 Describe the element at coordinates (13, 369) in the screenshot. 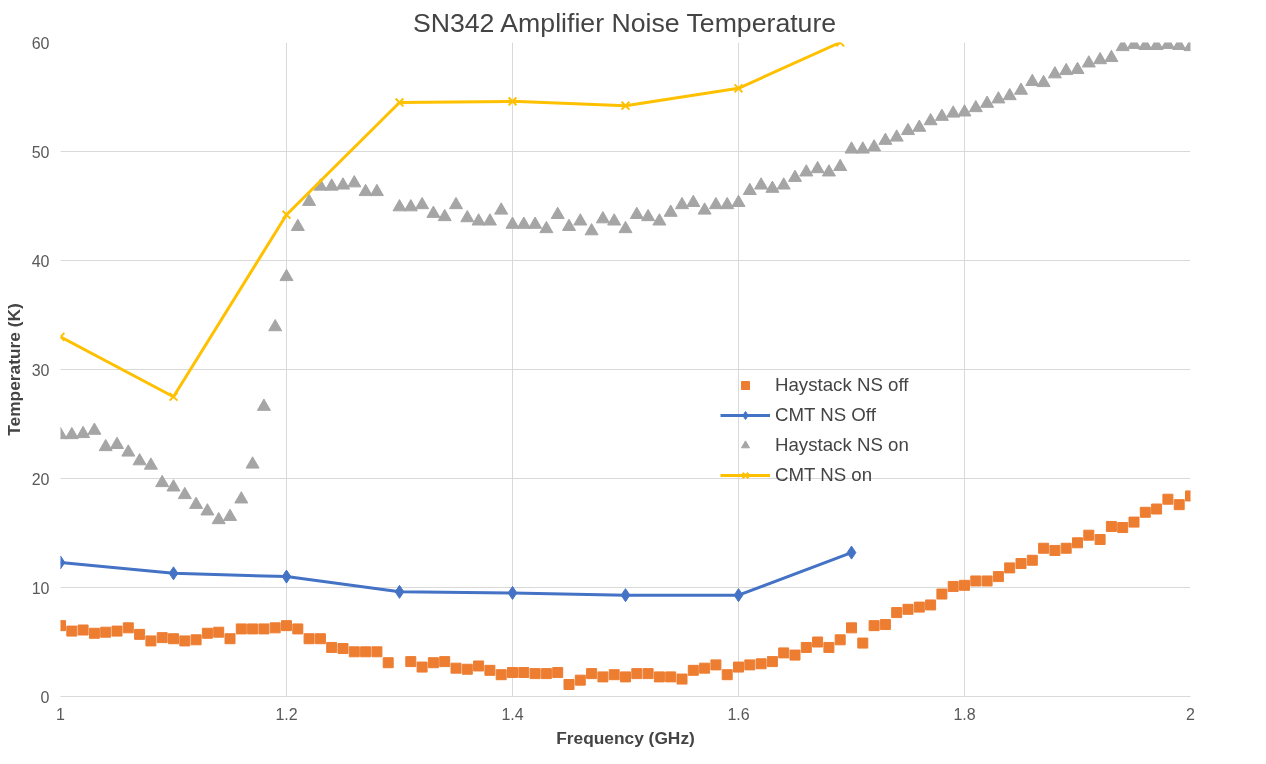

I see `y-axis-title: Temperature (K)` at that location.